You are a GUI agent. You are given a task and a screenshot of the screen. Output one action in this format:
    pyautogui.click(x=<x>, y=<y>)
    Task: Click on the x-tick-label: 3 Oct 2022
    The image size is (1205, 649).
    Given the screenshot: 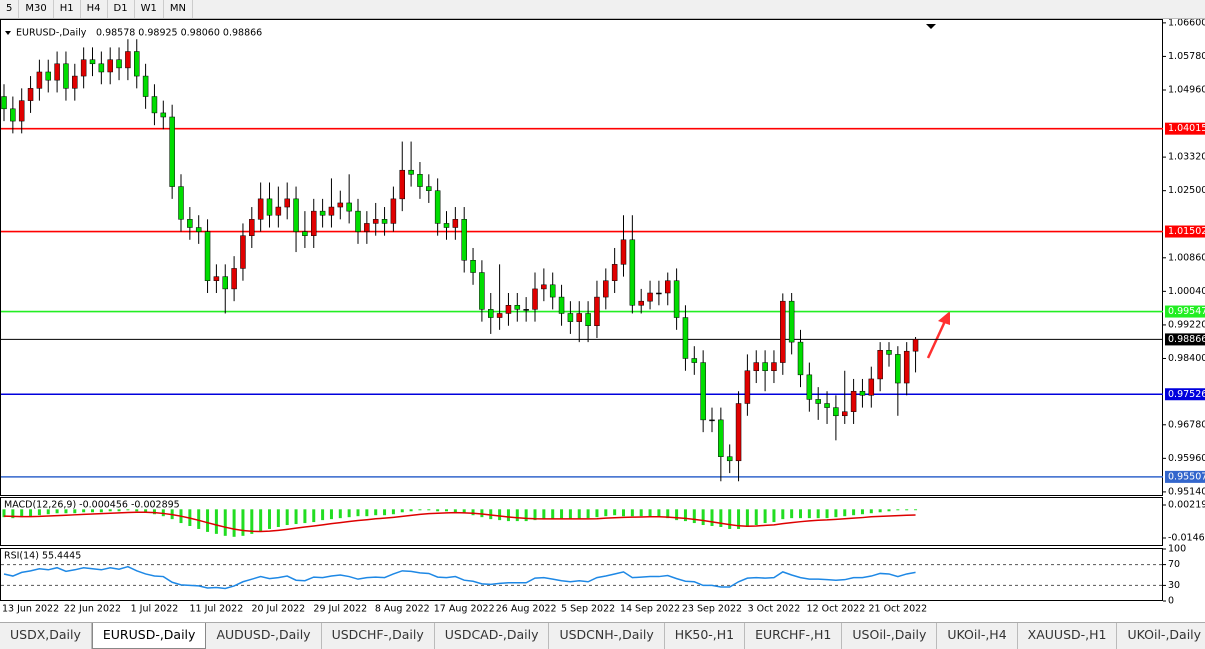 What is the action you would take?
    pyautogui.click(x=774, y=609)
    